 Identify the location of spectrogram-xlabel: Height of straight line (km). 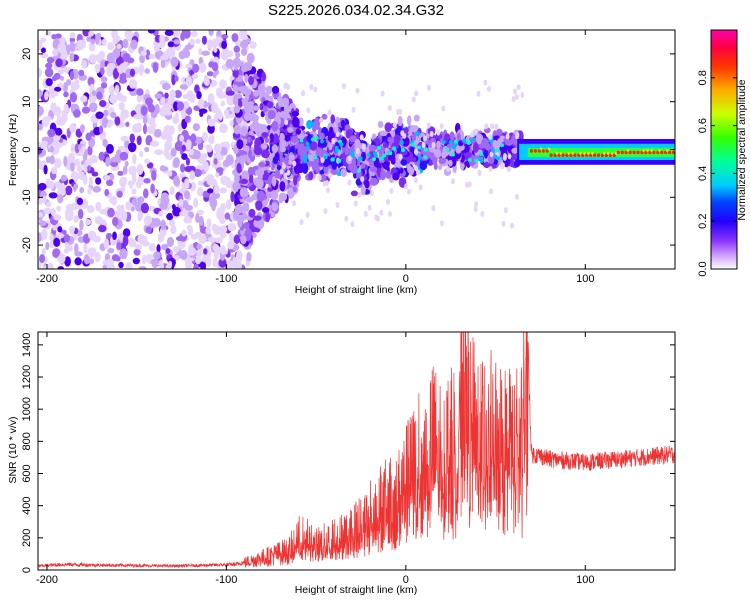
(356, 290).